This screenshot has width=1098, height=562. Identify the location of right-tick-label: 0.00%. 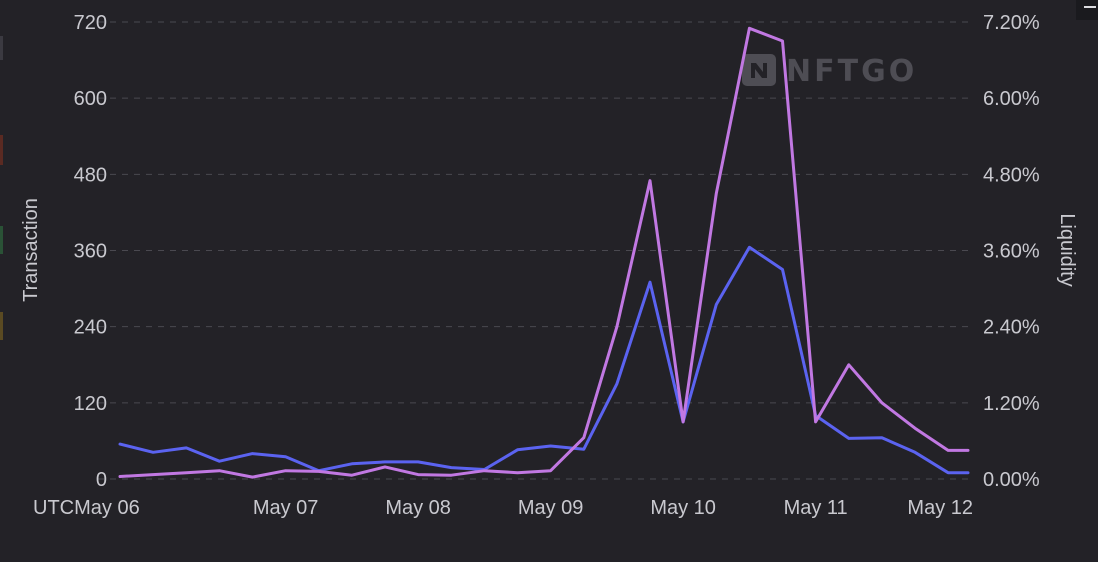
(1011, 480).